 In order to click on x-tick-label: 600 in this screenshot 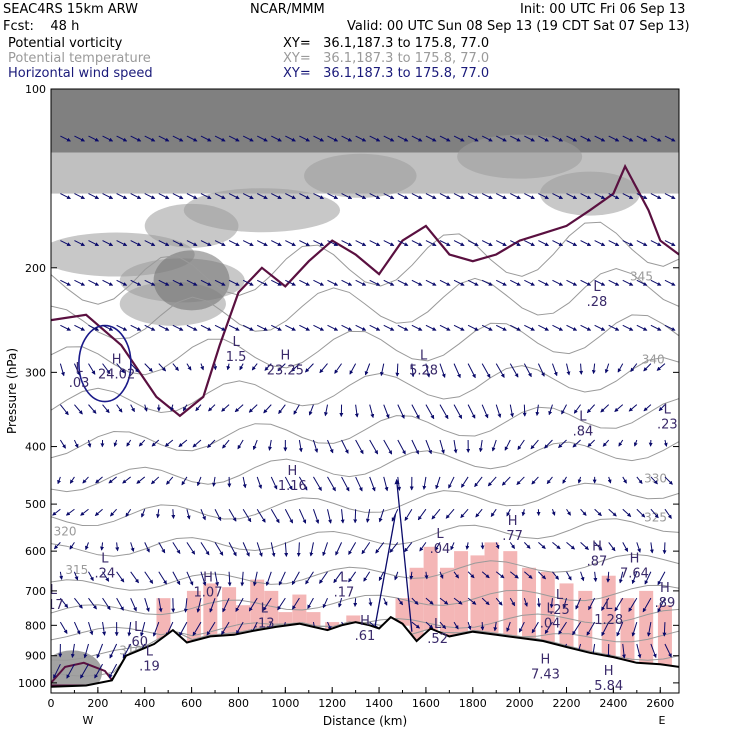, I will do `click(191, 703)`.